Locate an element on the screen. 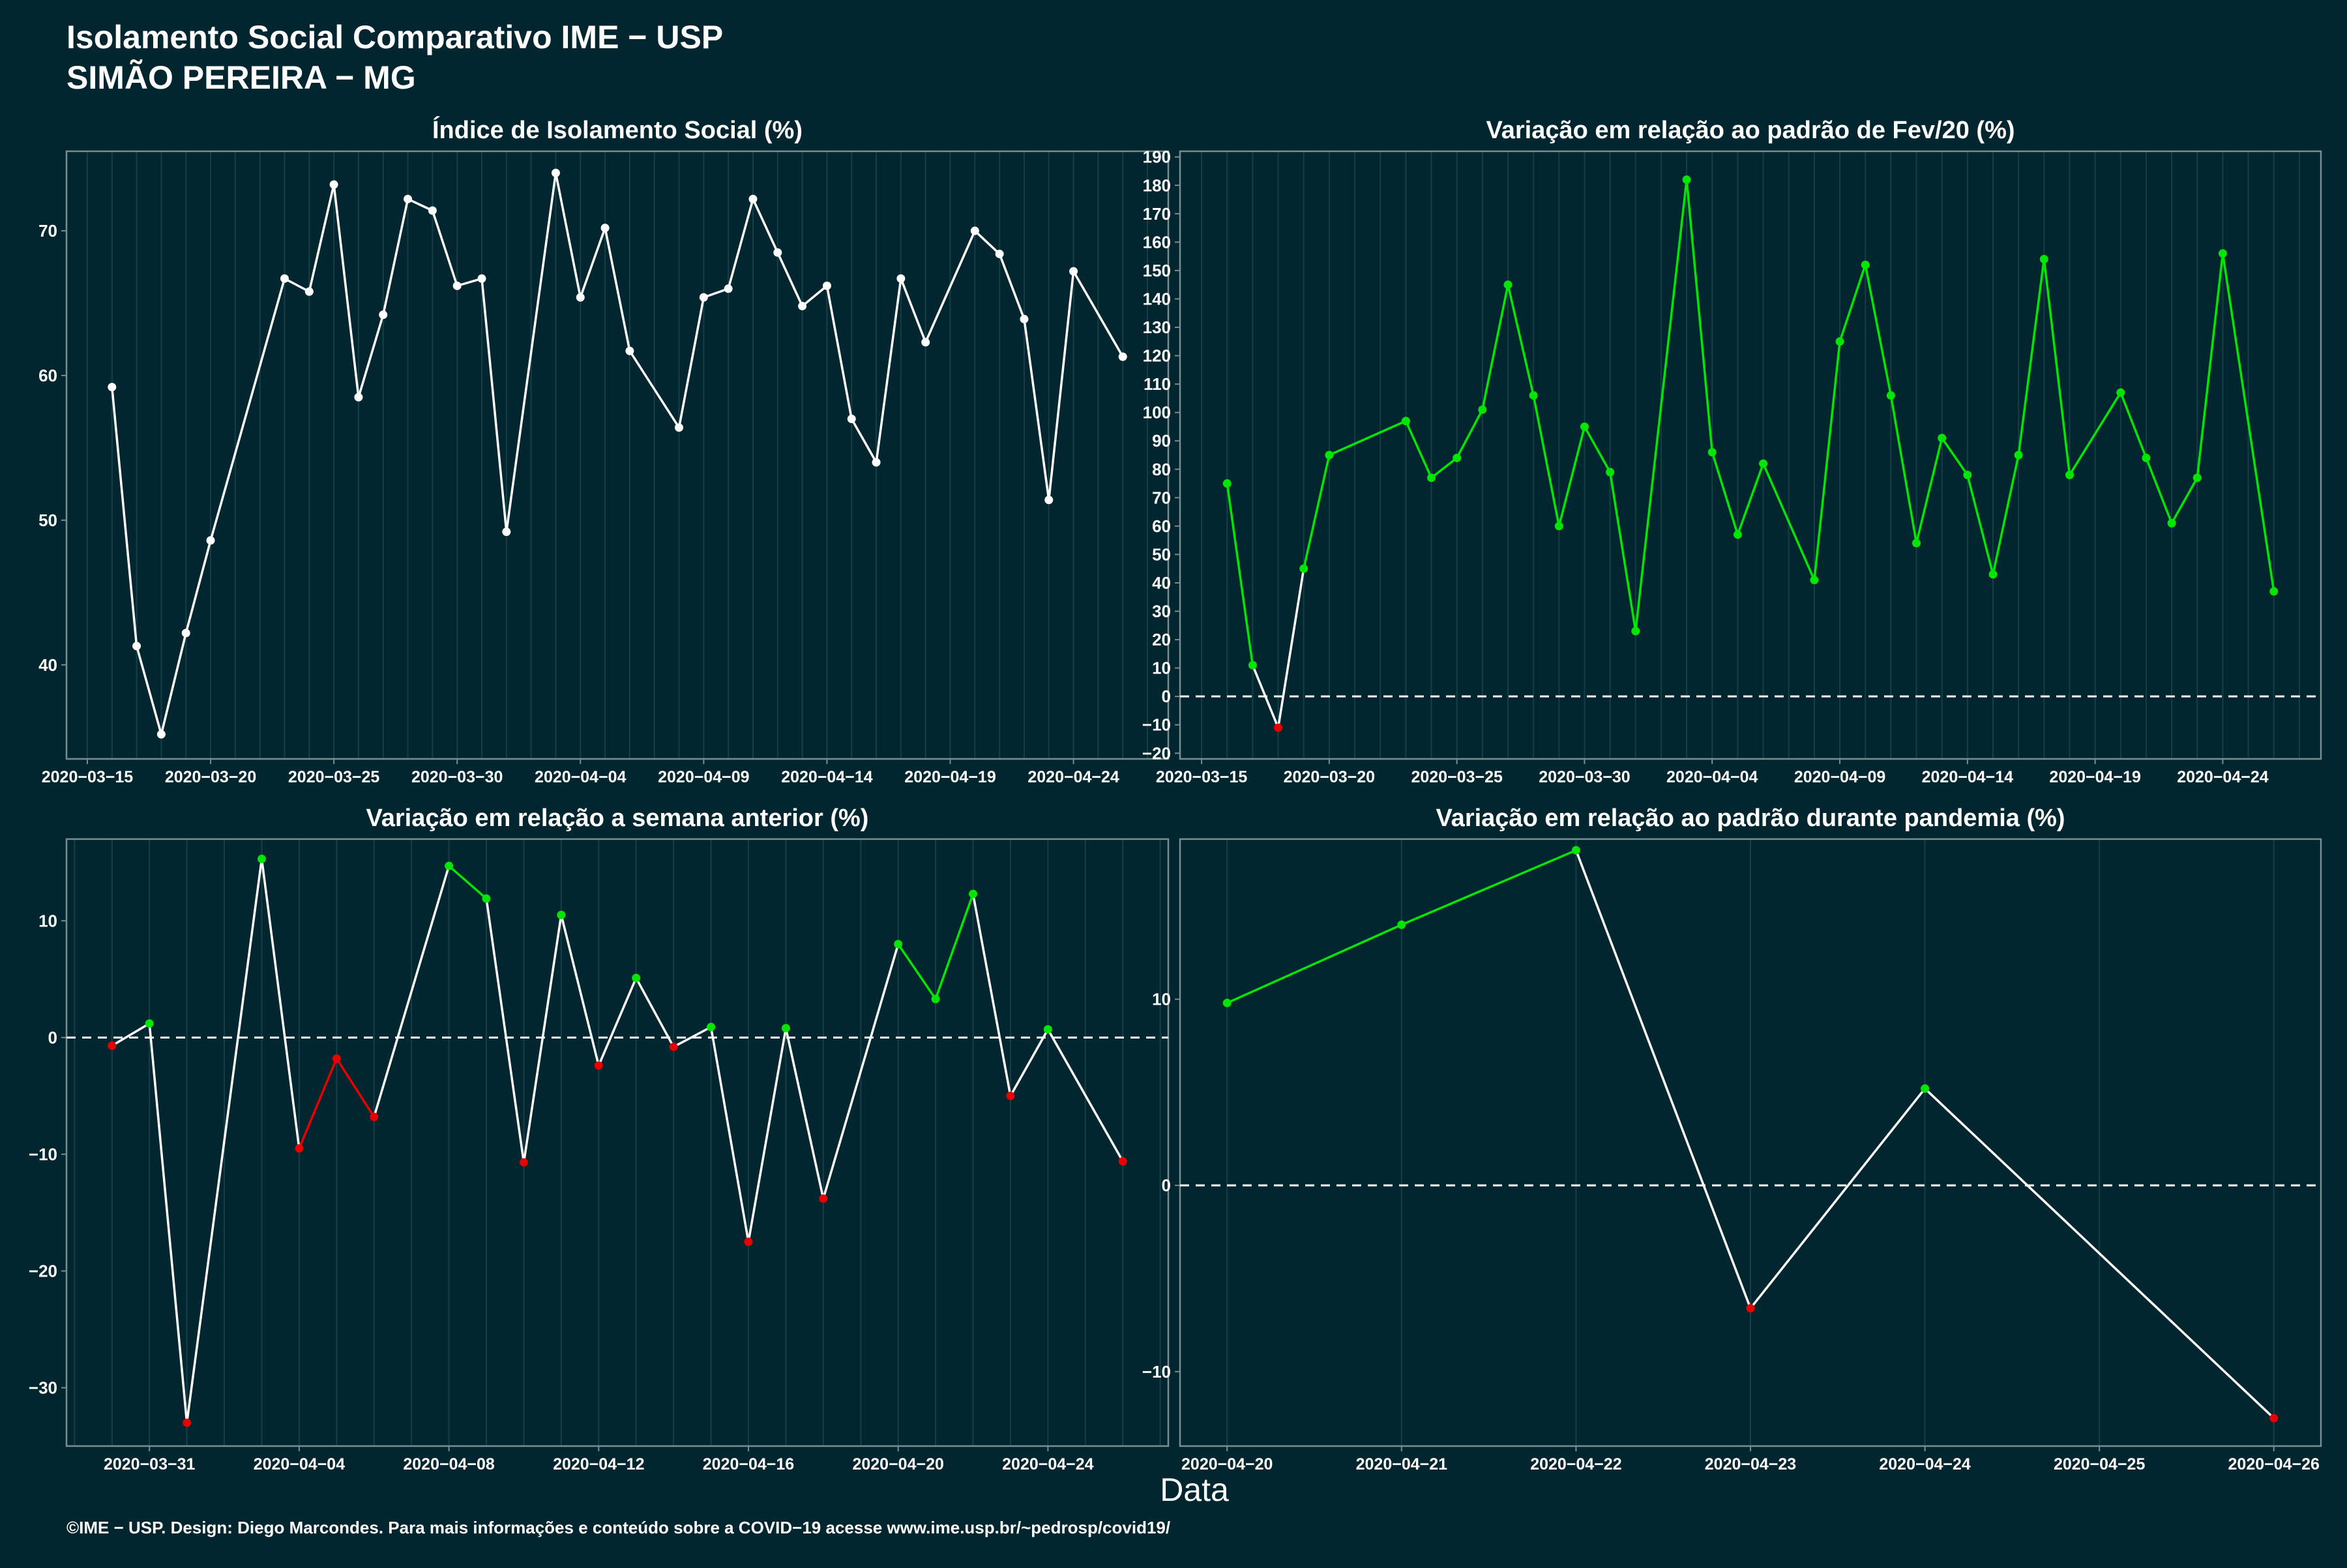 The height and width of the screenshot is (1568, 2347). x-tick-label: 2020−04−25 is located at coordinates (2100, 1464).